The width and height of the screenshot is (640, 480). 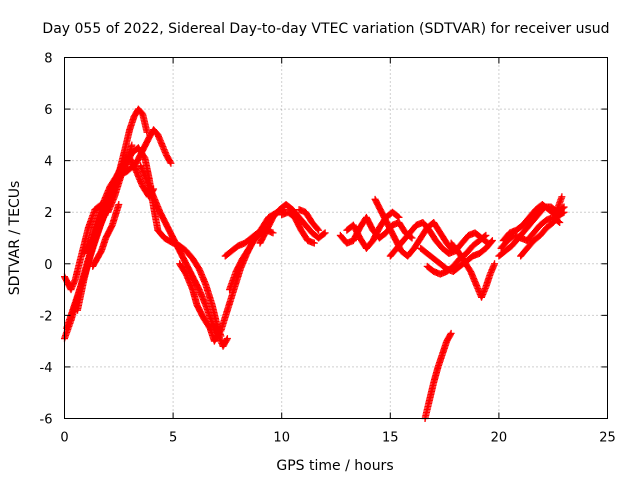 I want to click on y-tick-label: 0, so click(x=48, y=265).